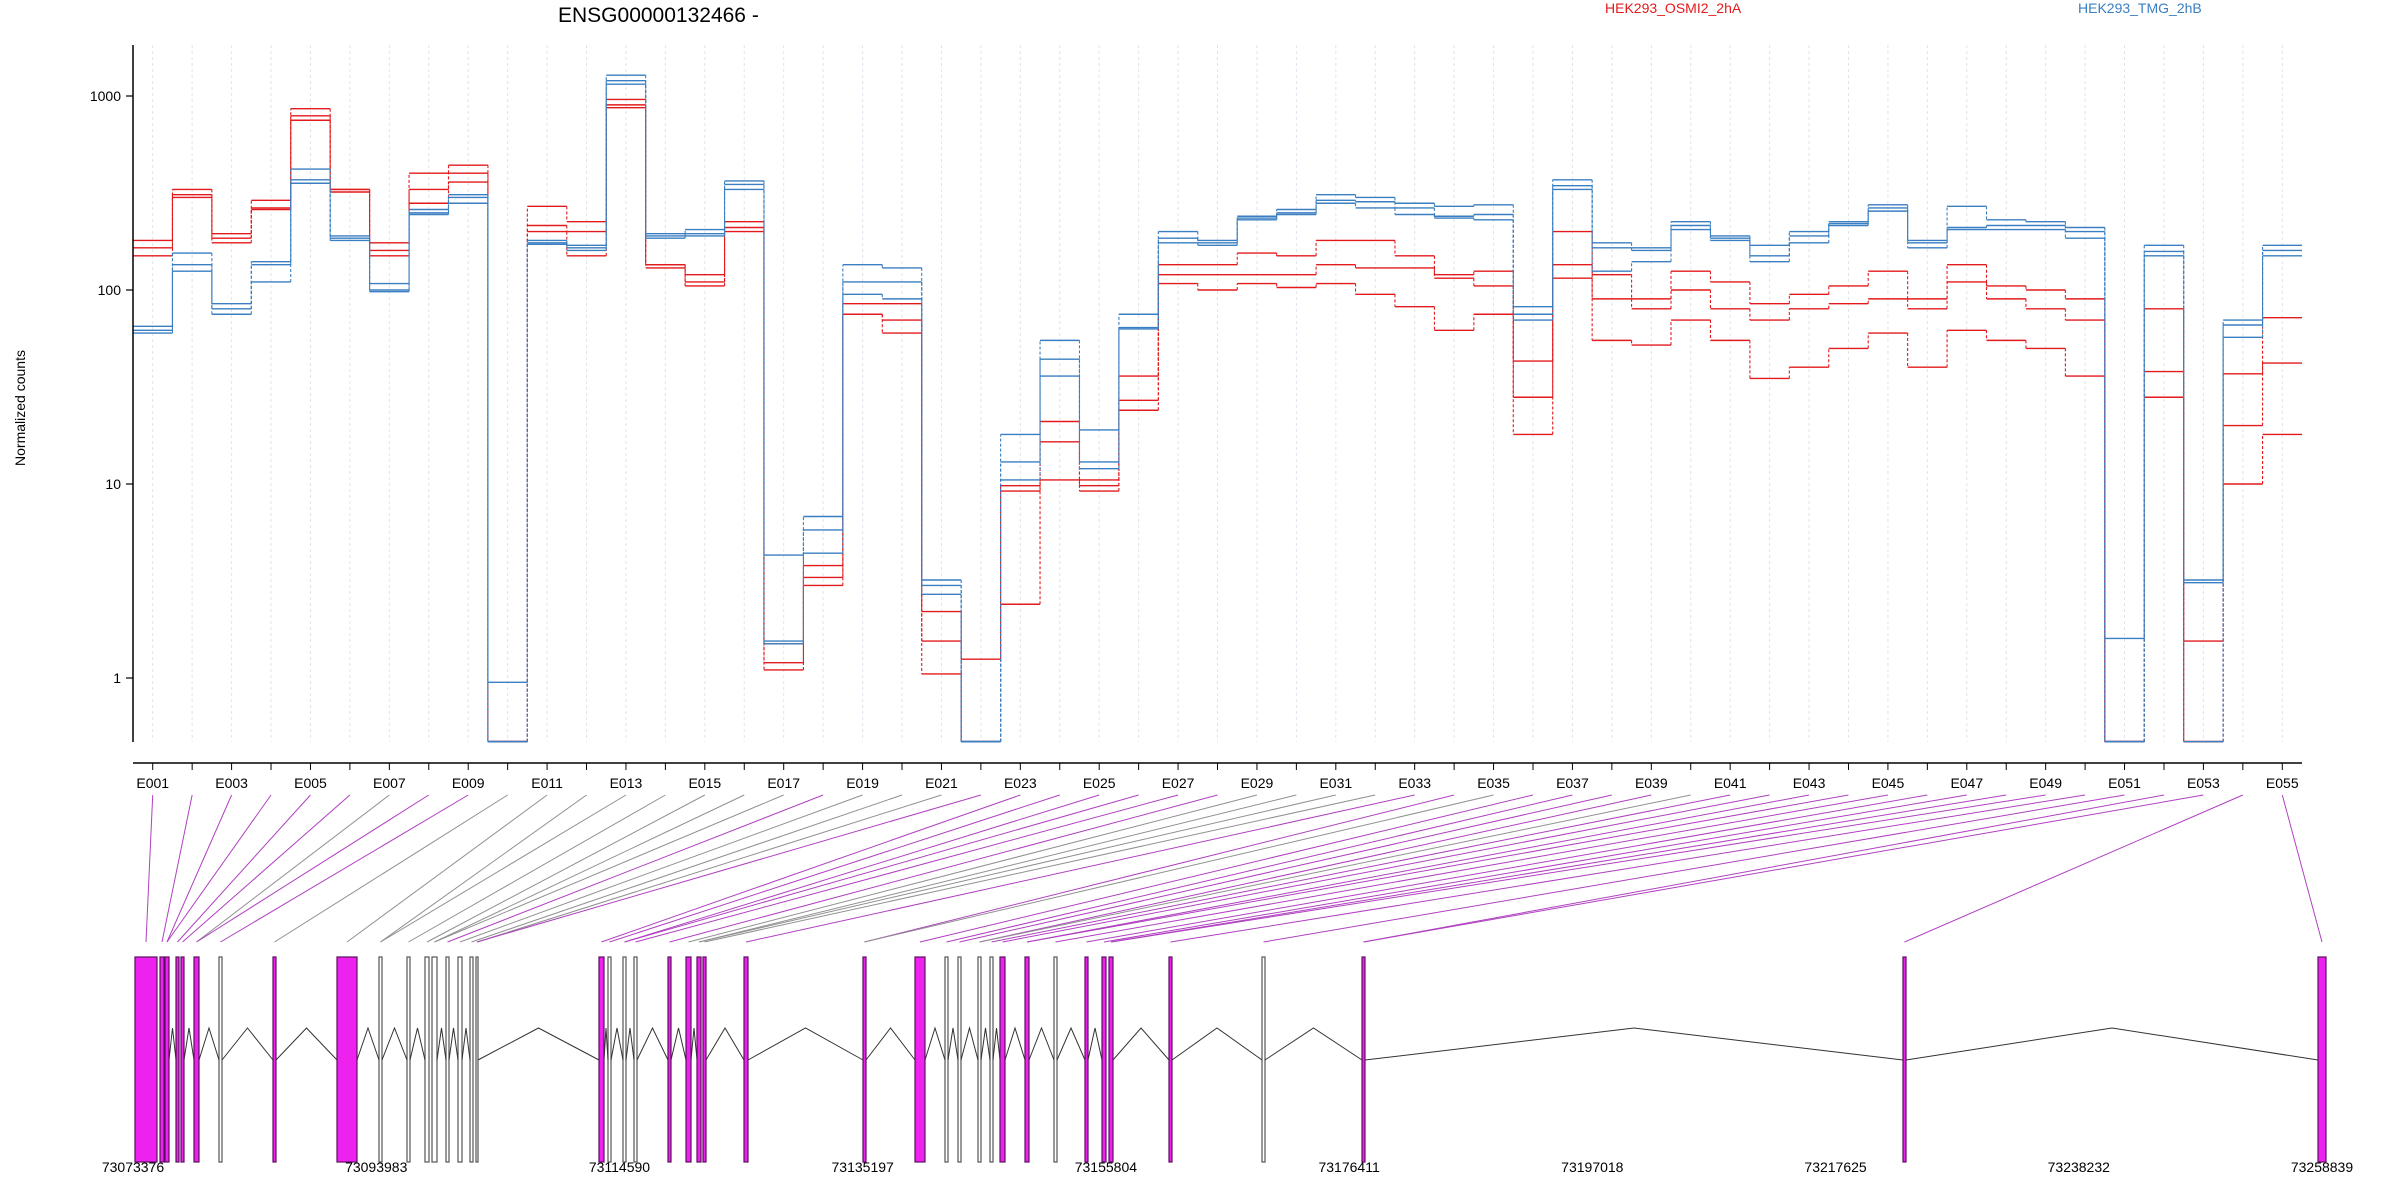 The height and width of the screenshot is (1200, 2400). I want to click on genomic-coordinate-label: 73114590, so click(619, 1167).